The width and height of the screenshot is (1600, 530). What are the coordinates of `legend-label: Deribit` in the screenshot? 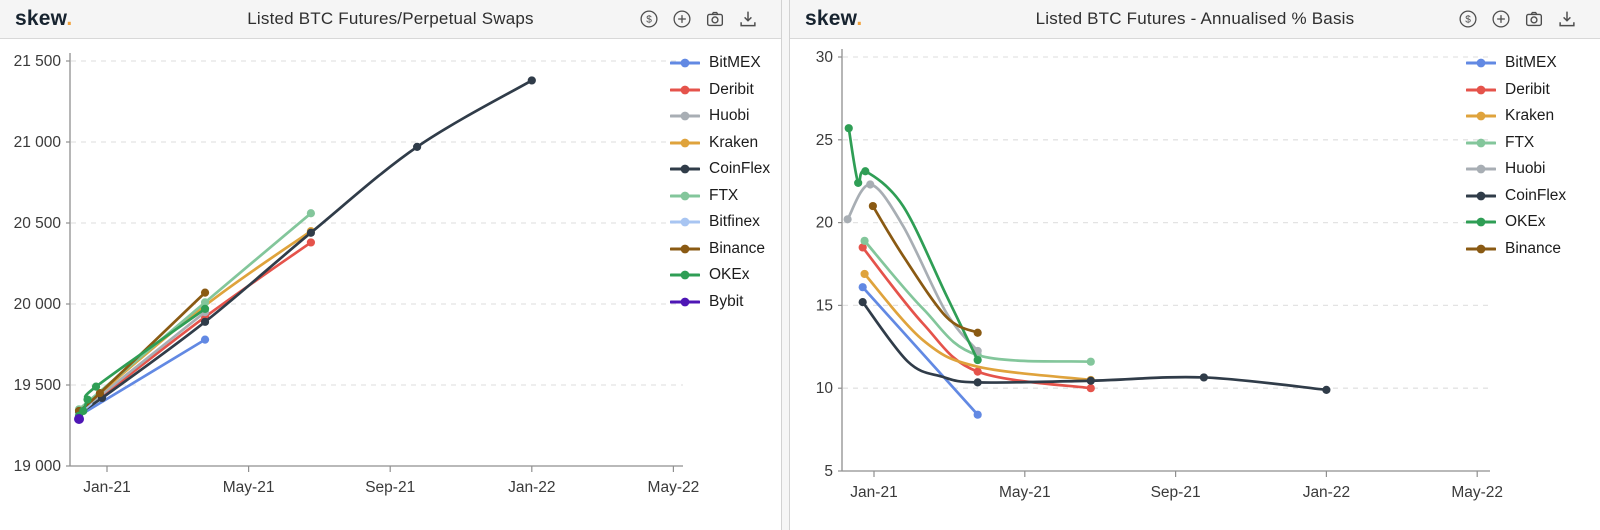 It's located at (1527, 89).